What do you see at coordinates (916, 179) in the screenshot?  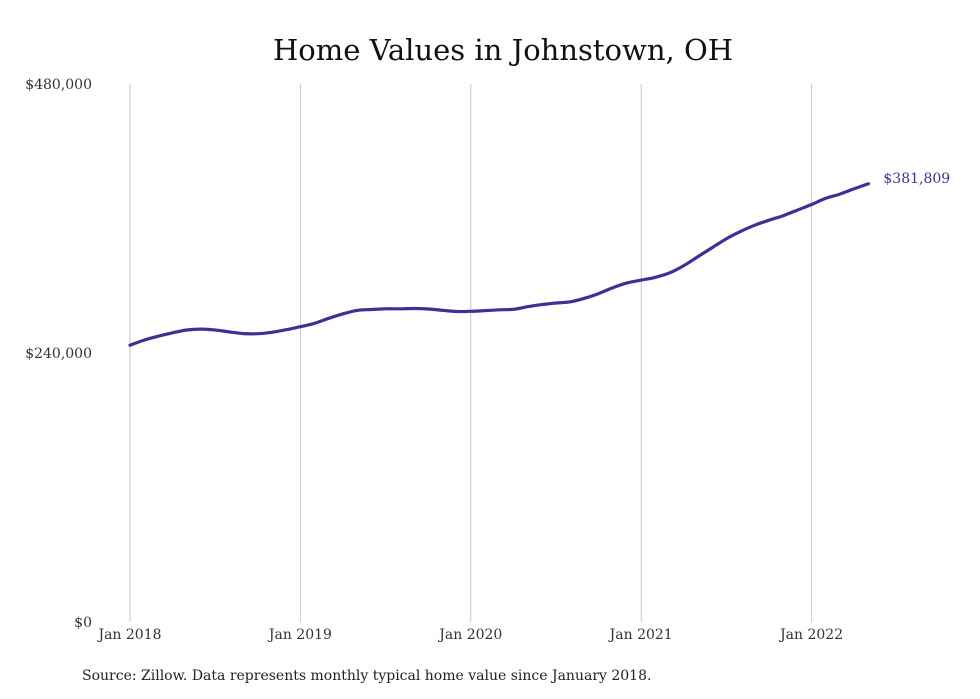 I see `end-value-label: $381,809` at bounding box center [916, 179].